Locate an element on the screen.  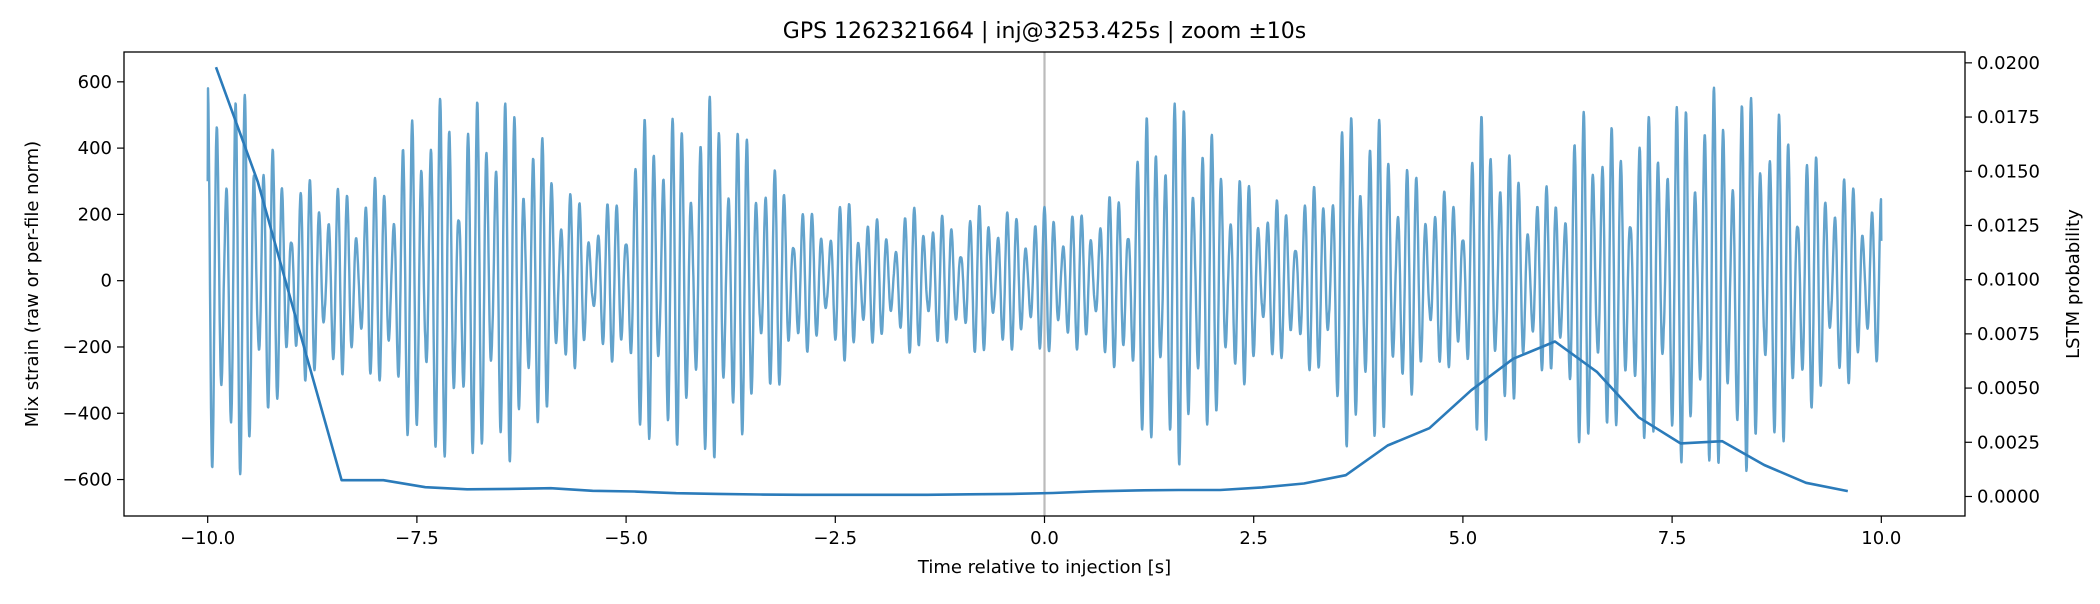
y-right-tick-label: 0.0100 is located at coordinates (2008, 280).